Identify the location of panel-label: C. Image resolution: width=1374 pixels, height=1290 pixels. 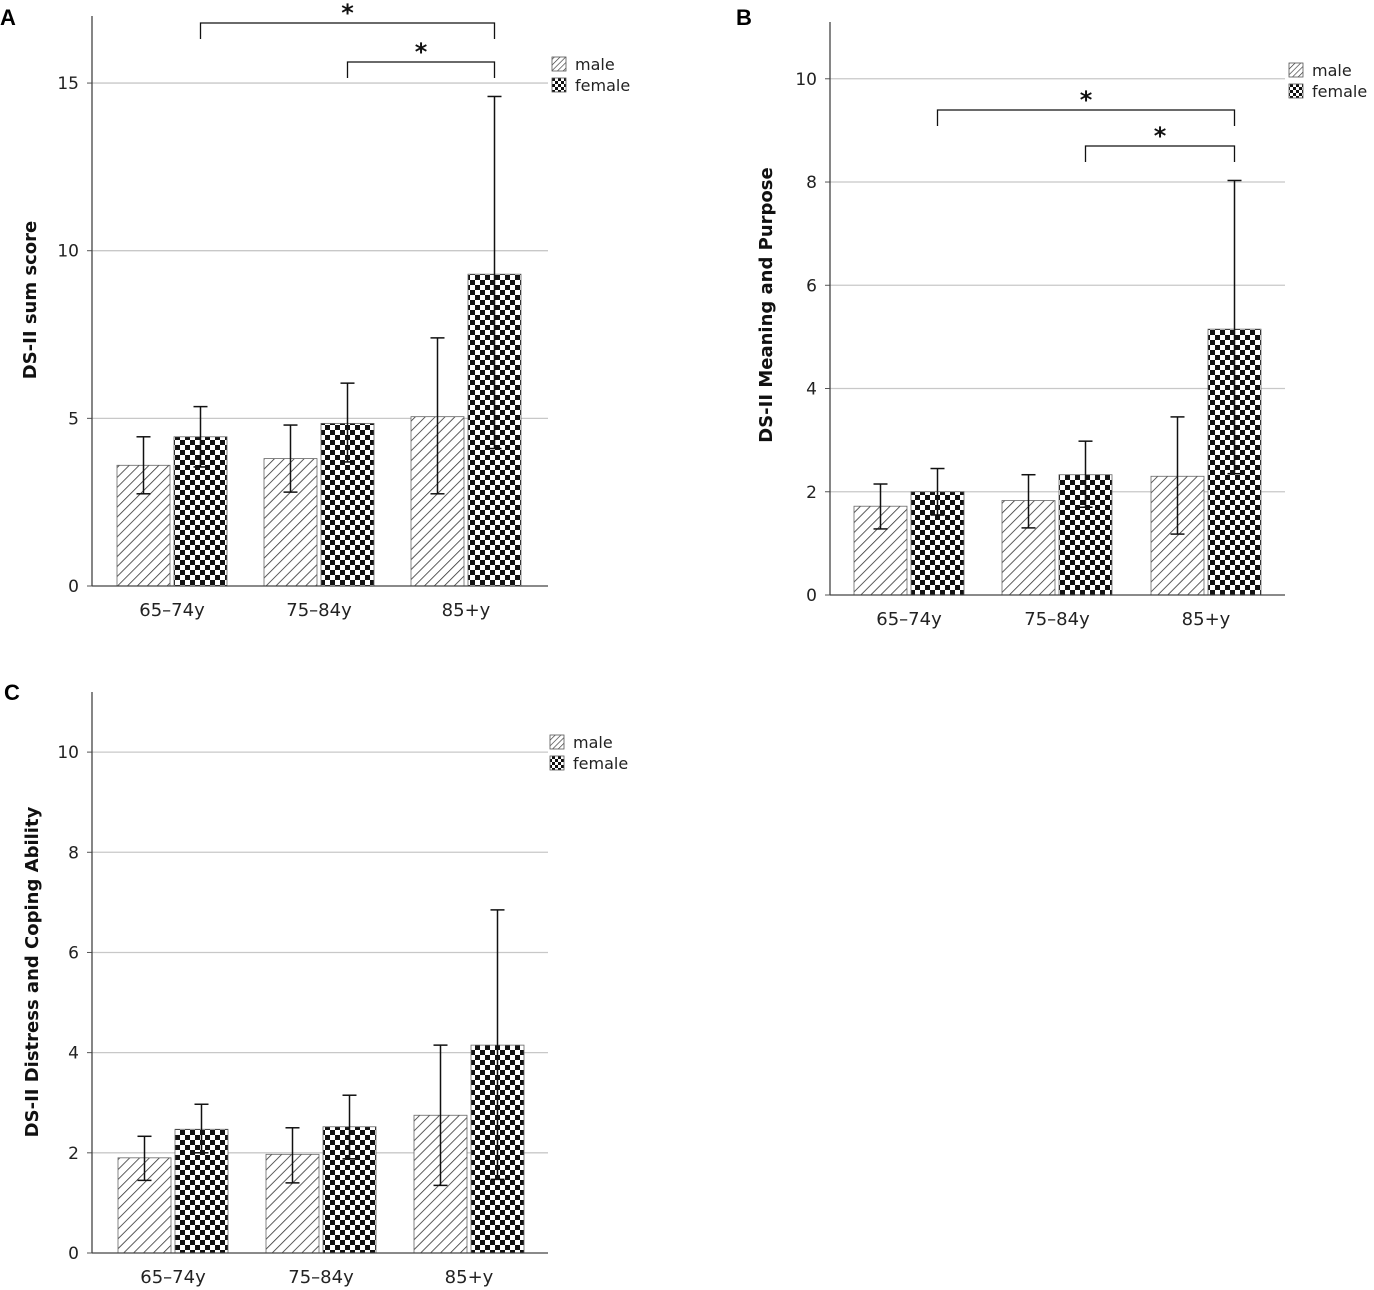
(12, 692).